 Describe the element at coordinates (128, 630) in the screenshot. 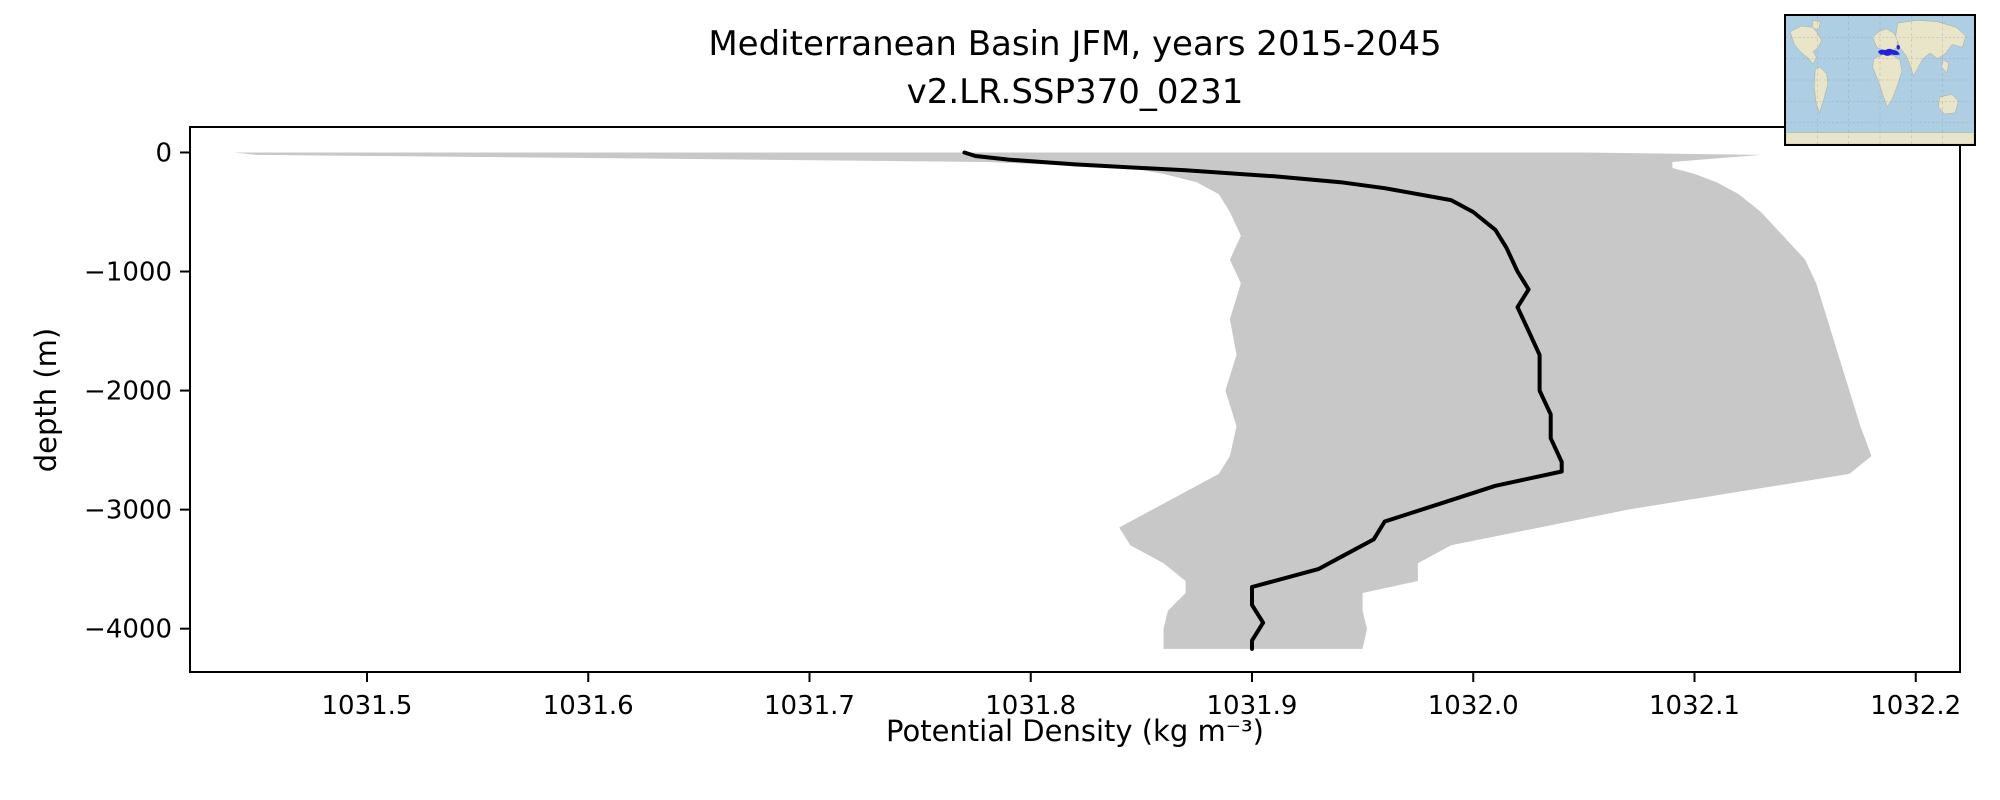

I see `y-tick-label: −4000` at that location.